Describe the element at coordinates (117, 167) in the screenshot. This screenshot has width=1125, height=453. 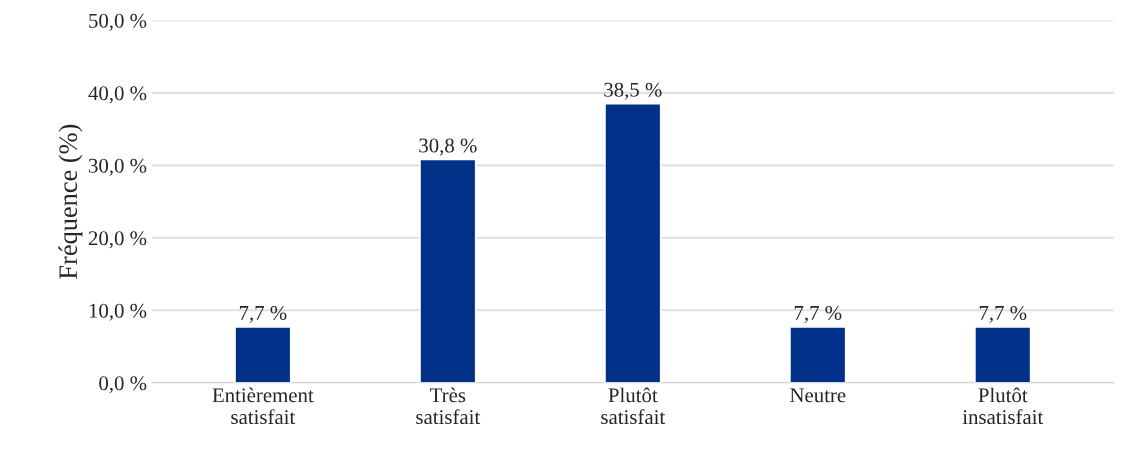
I see `y-tick-label: 30,0 %` at that location.